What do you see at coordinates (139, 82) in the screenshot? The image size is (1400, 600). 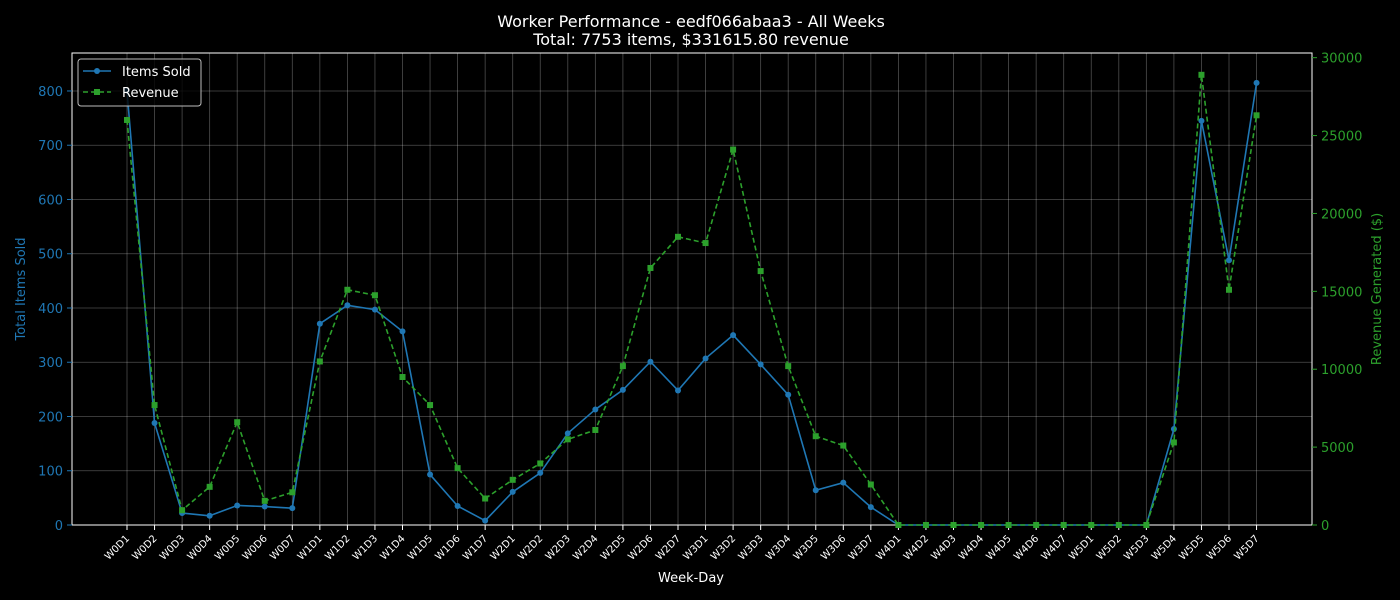 I see `legend: Items Sold Revenue` at bounding box center [139, 82].